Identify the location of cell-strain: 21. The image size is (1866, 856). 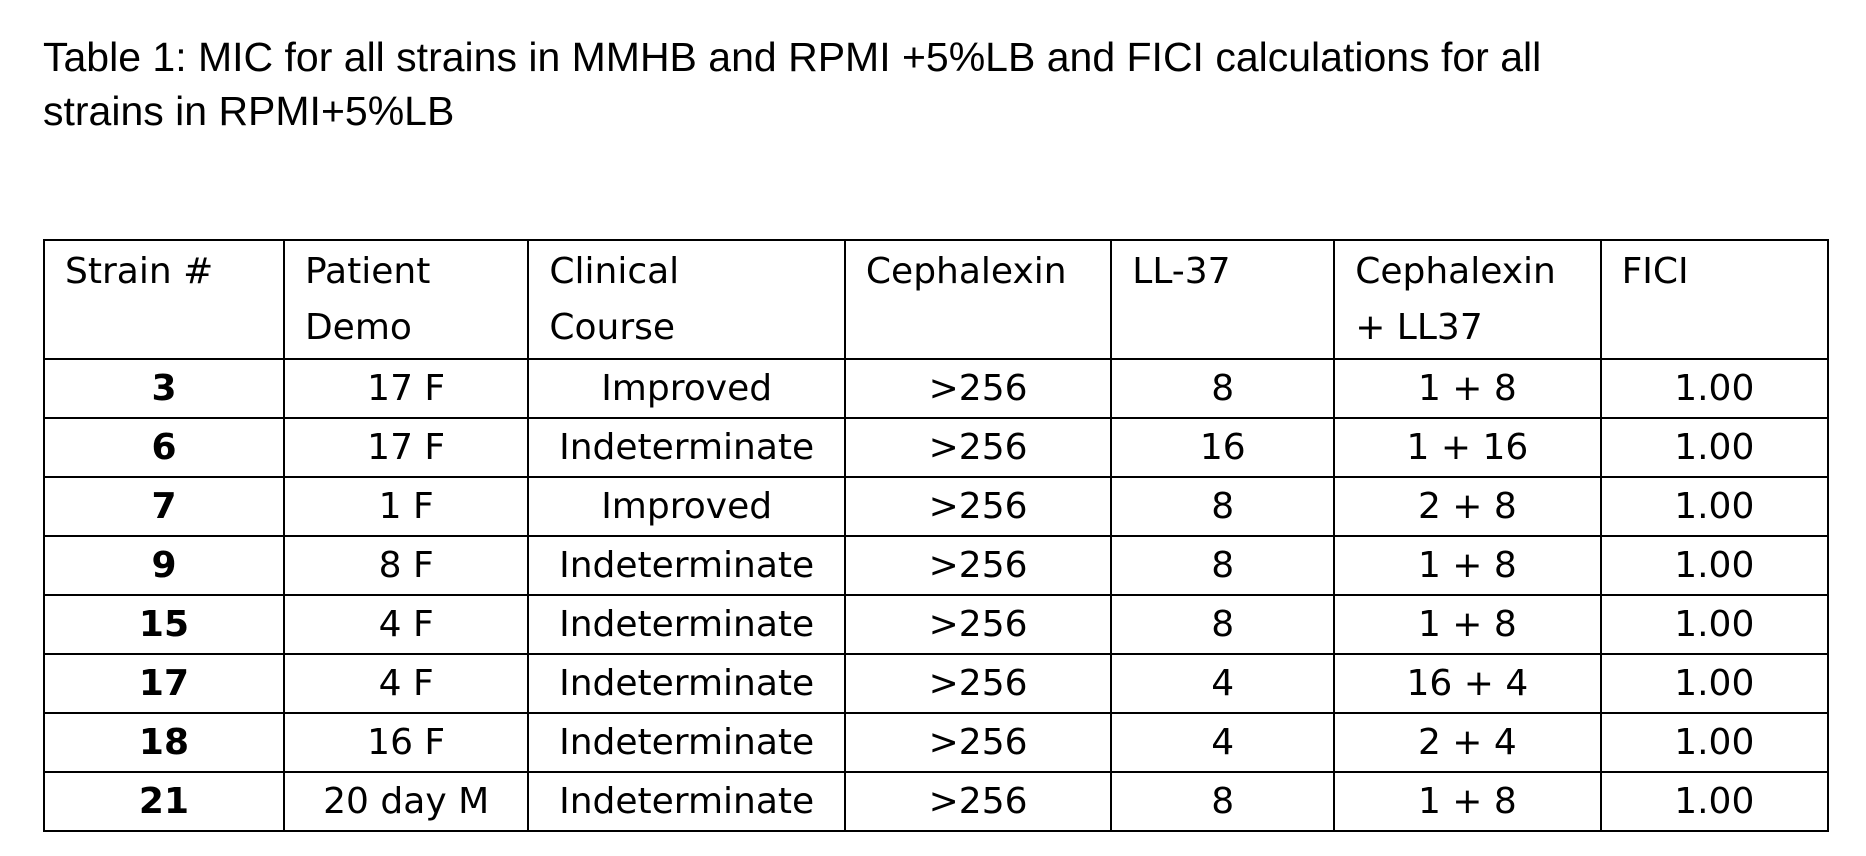
(164, 801).